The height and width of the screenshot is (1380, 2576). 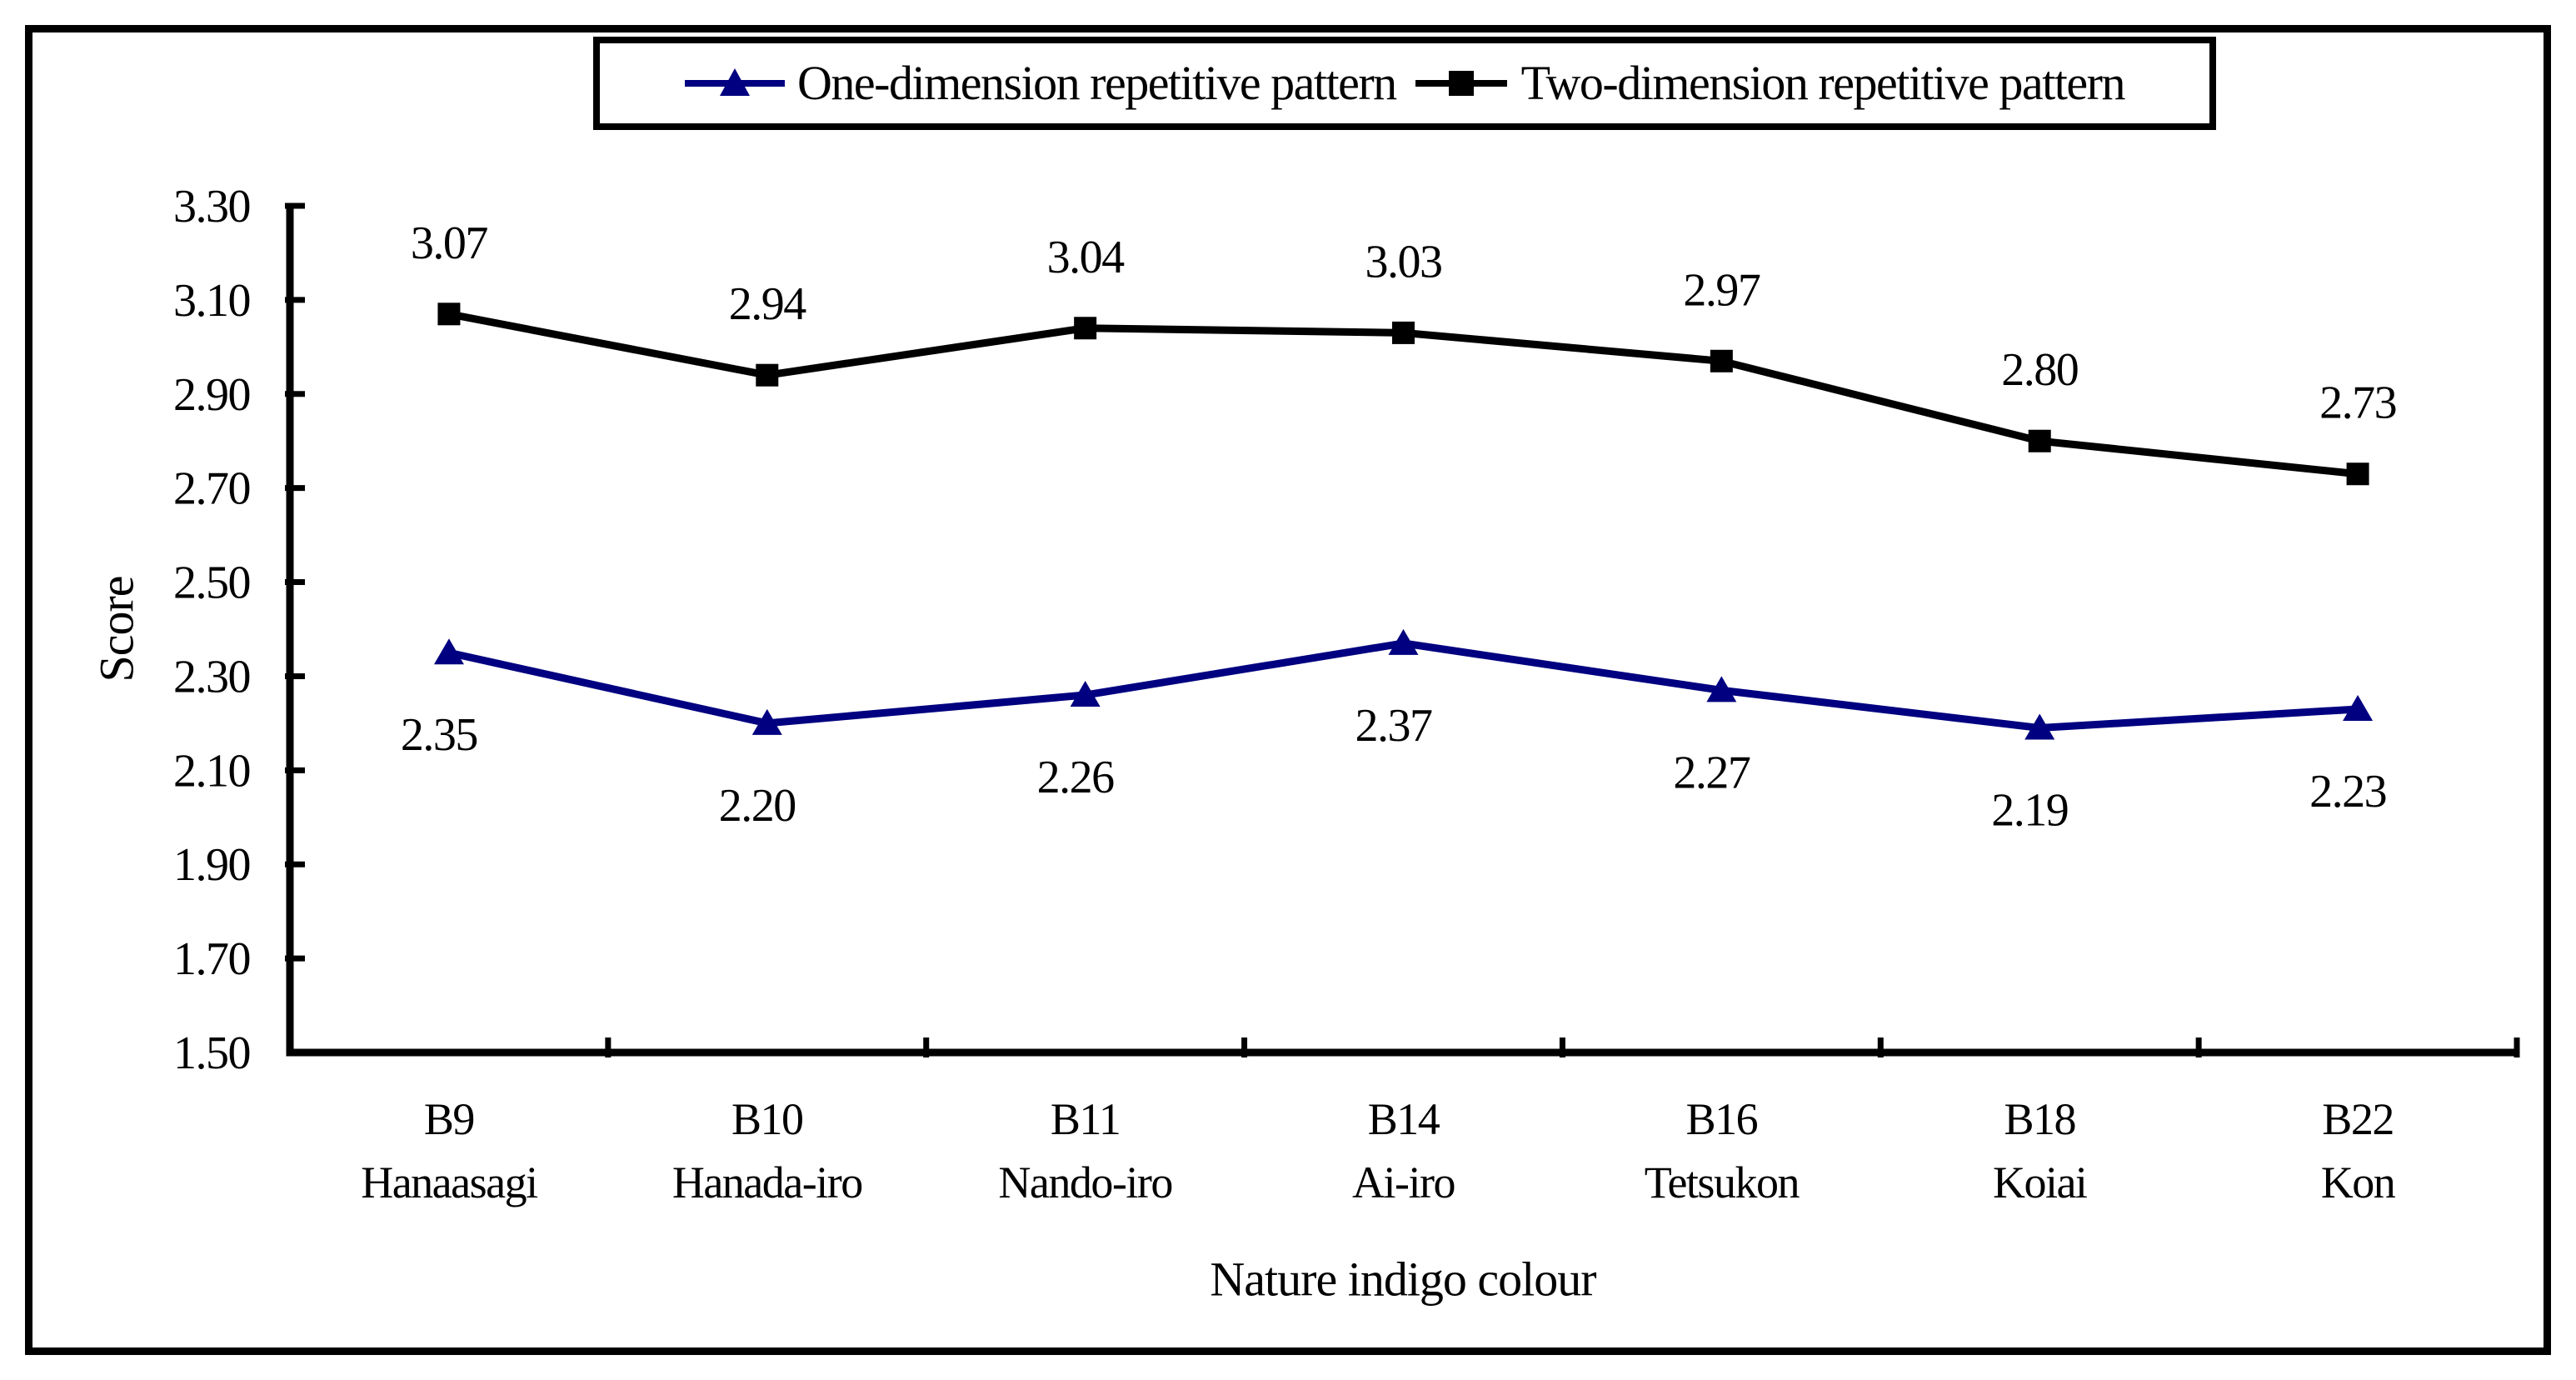 I want to click on category-name-label: Kon, so click(x=2358, y=1183).